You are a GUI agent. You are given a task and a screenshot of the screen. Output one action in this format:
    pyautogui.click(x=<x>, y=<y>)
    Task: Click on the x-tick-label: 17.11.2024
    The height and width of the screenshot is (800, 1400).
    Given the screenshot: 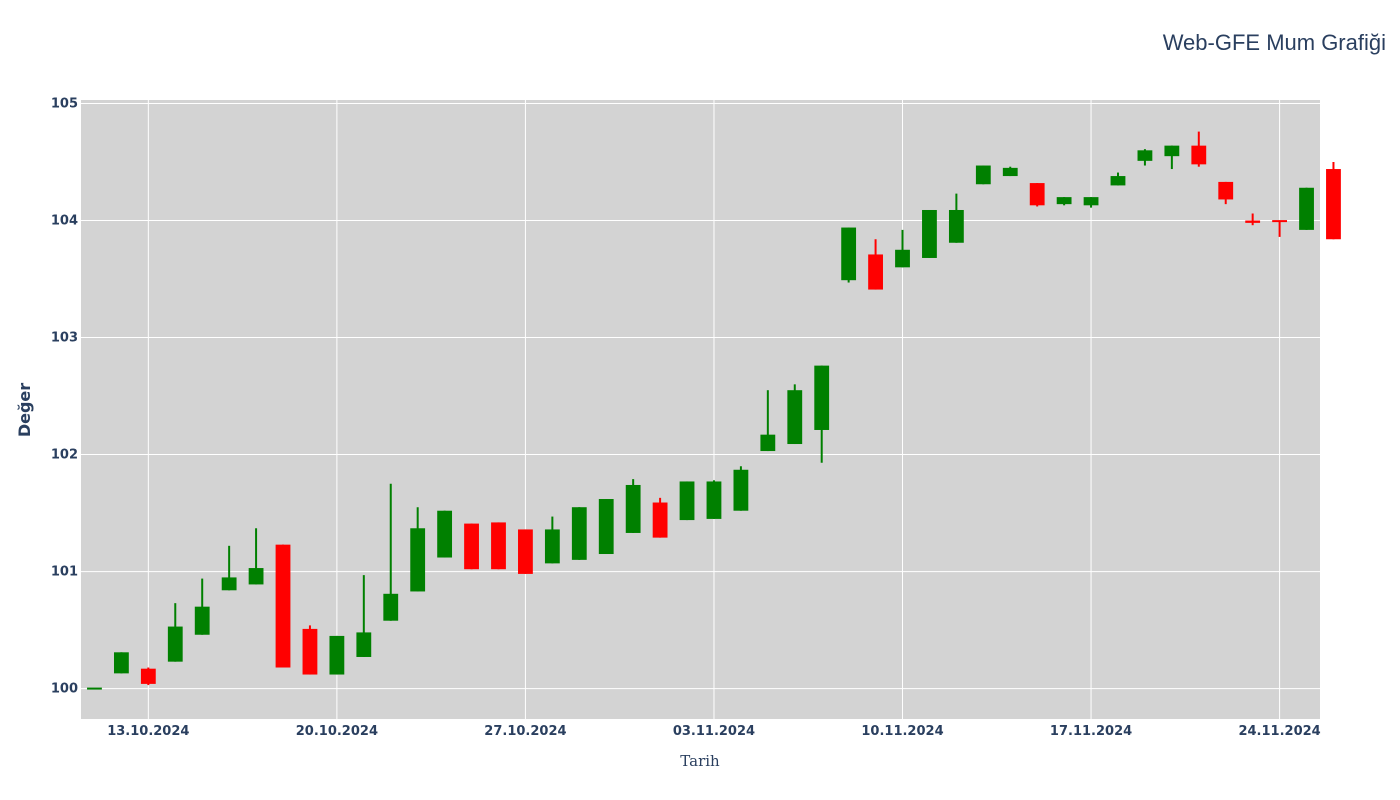 What is the action you would take?
    pyautogui.click(x=1091, y=731)
    